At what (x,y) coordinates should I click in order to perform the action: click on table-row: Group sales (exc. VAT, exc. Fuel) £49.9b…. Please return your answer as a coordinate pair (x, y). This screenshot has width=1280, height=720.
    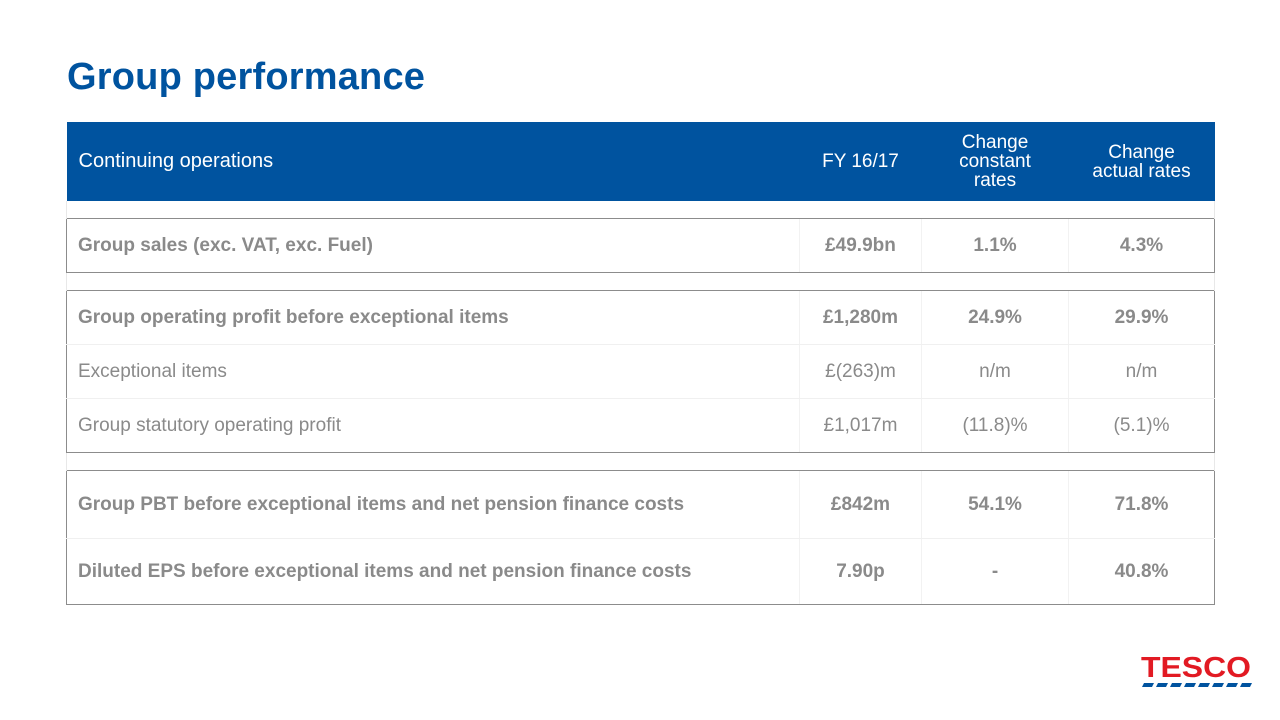
    Looking at the image, I should click on (640, 245).